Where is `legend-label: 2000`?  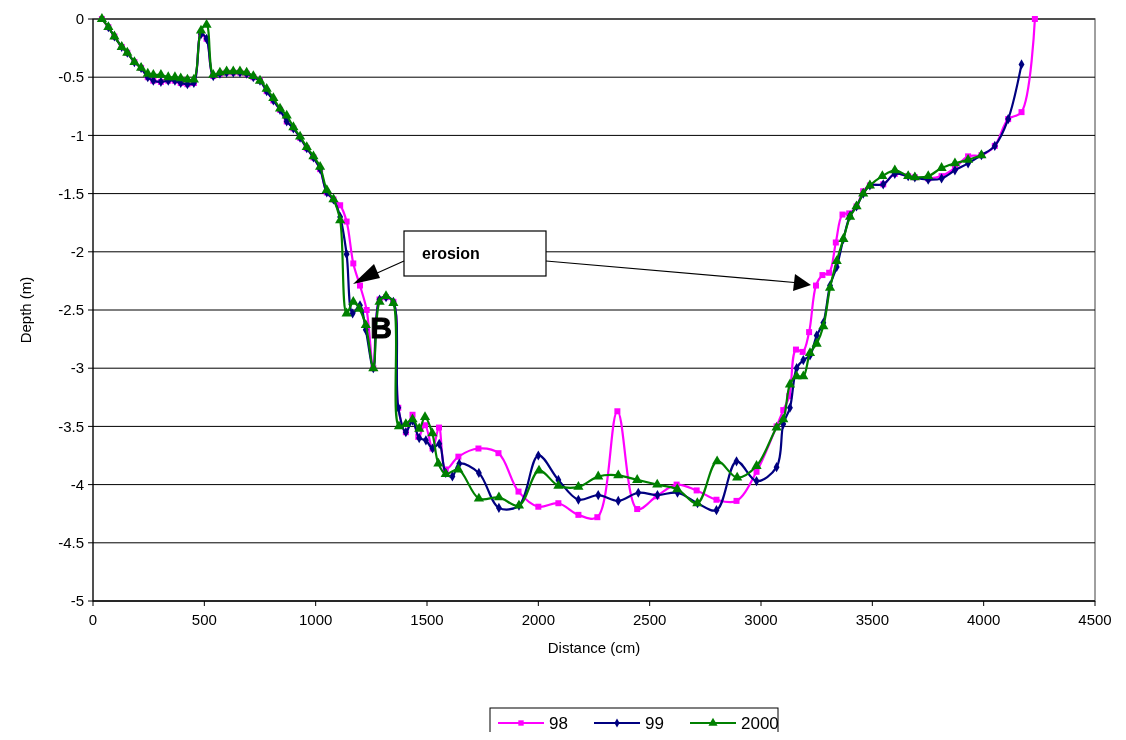
legend-label: 2000 is located at coordinates (760, 723).